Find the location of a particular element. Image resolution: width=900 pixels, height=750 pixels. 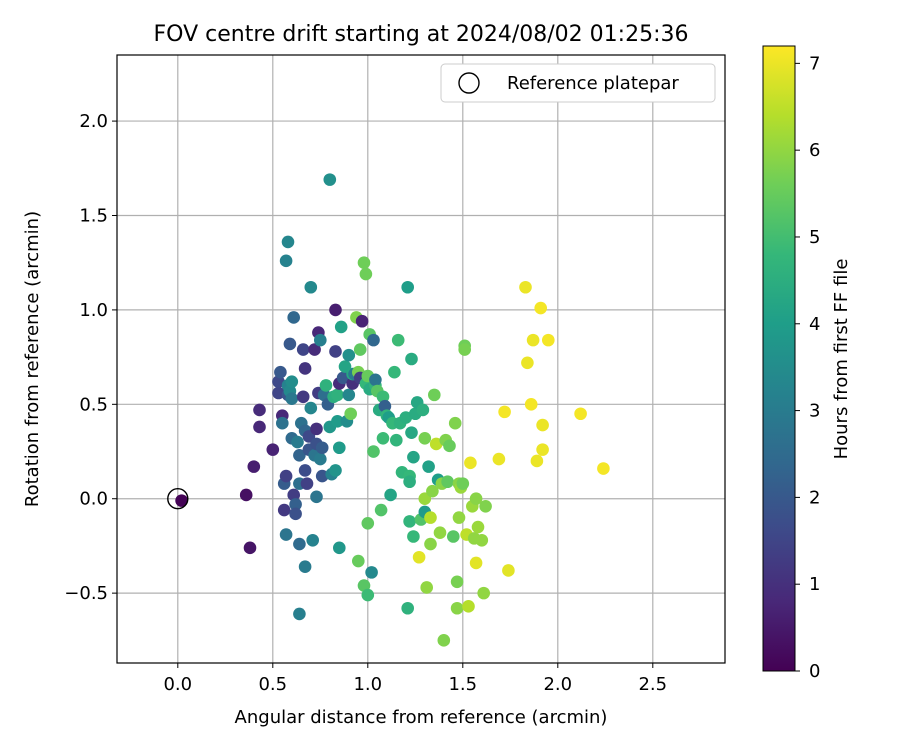

colorbar-tick-label: 5 is located at coordinates (814, 237).